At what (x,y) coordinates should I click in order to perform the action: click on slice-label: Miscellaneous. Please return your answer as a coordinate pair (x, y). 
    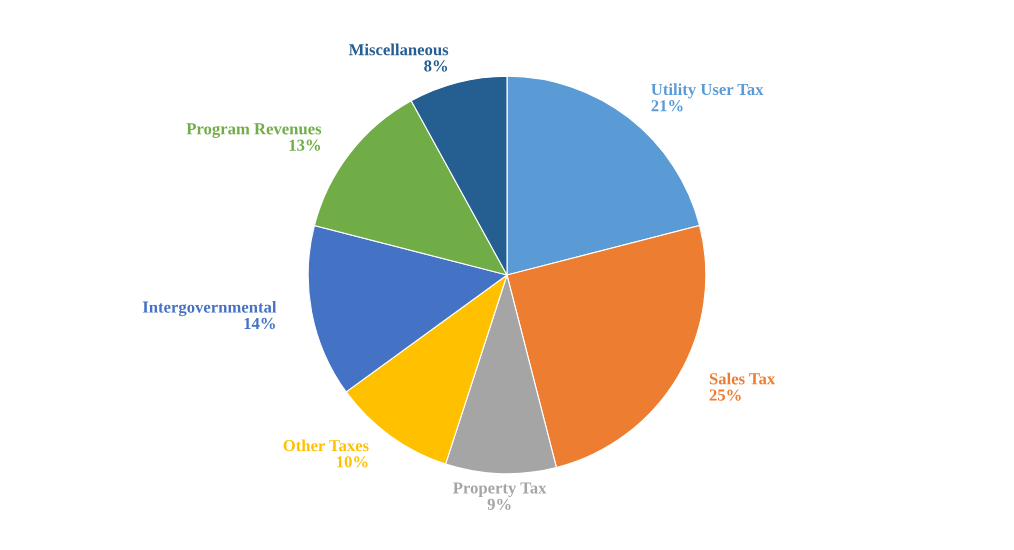
    Looking at the image, I should click on (398, 49).